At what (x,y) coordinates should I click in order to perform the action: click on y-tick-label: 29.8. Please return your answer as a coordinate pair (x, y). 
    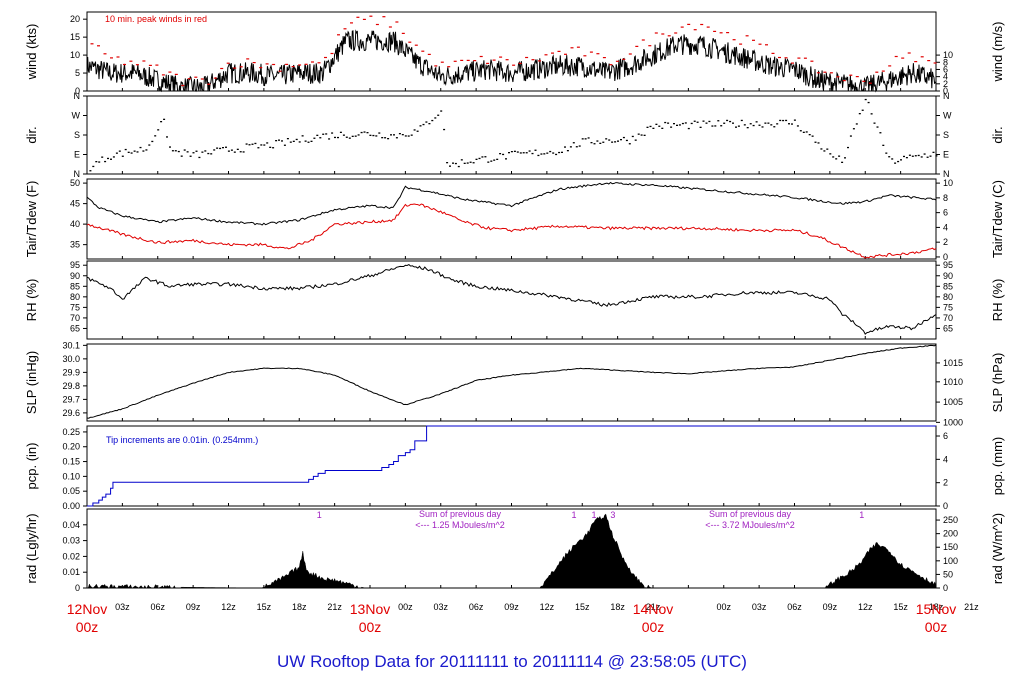
    Looking at the image, I should click on (71, 386).